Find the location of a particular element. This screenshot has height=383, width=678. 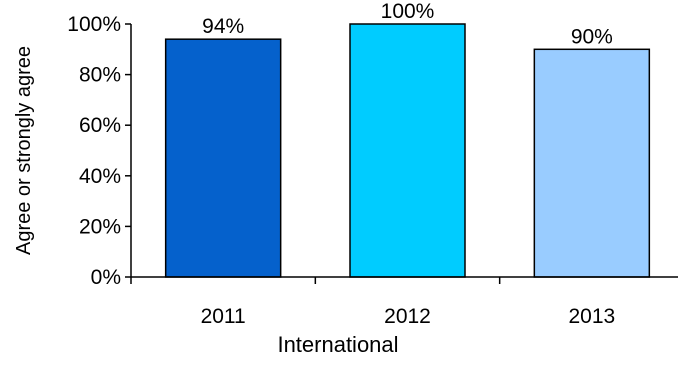

bar-2011 is located at coordinates (223, 158).